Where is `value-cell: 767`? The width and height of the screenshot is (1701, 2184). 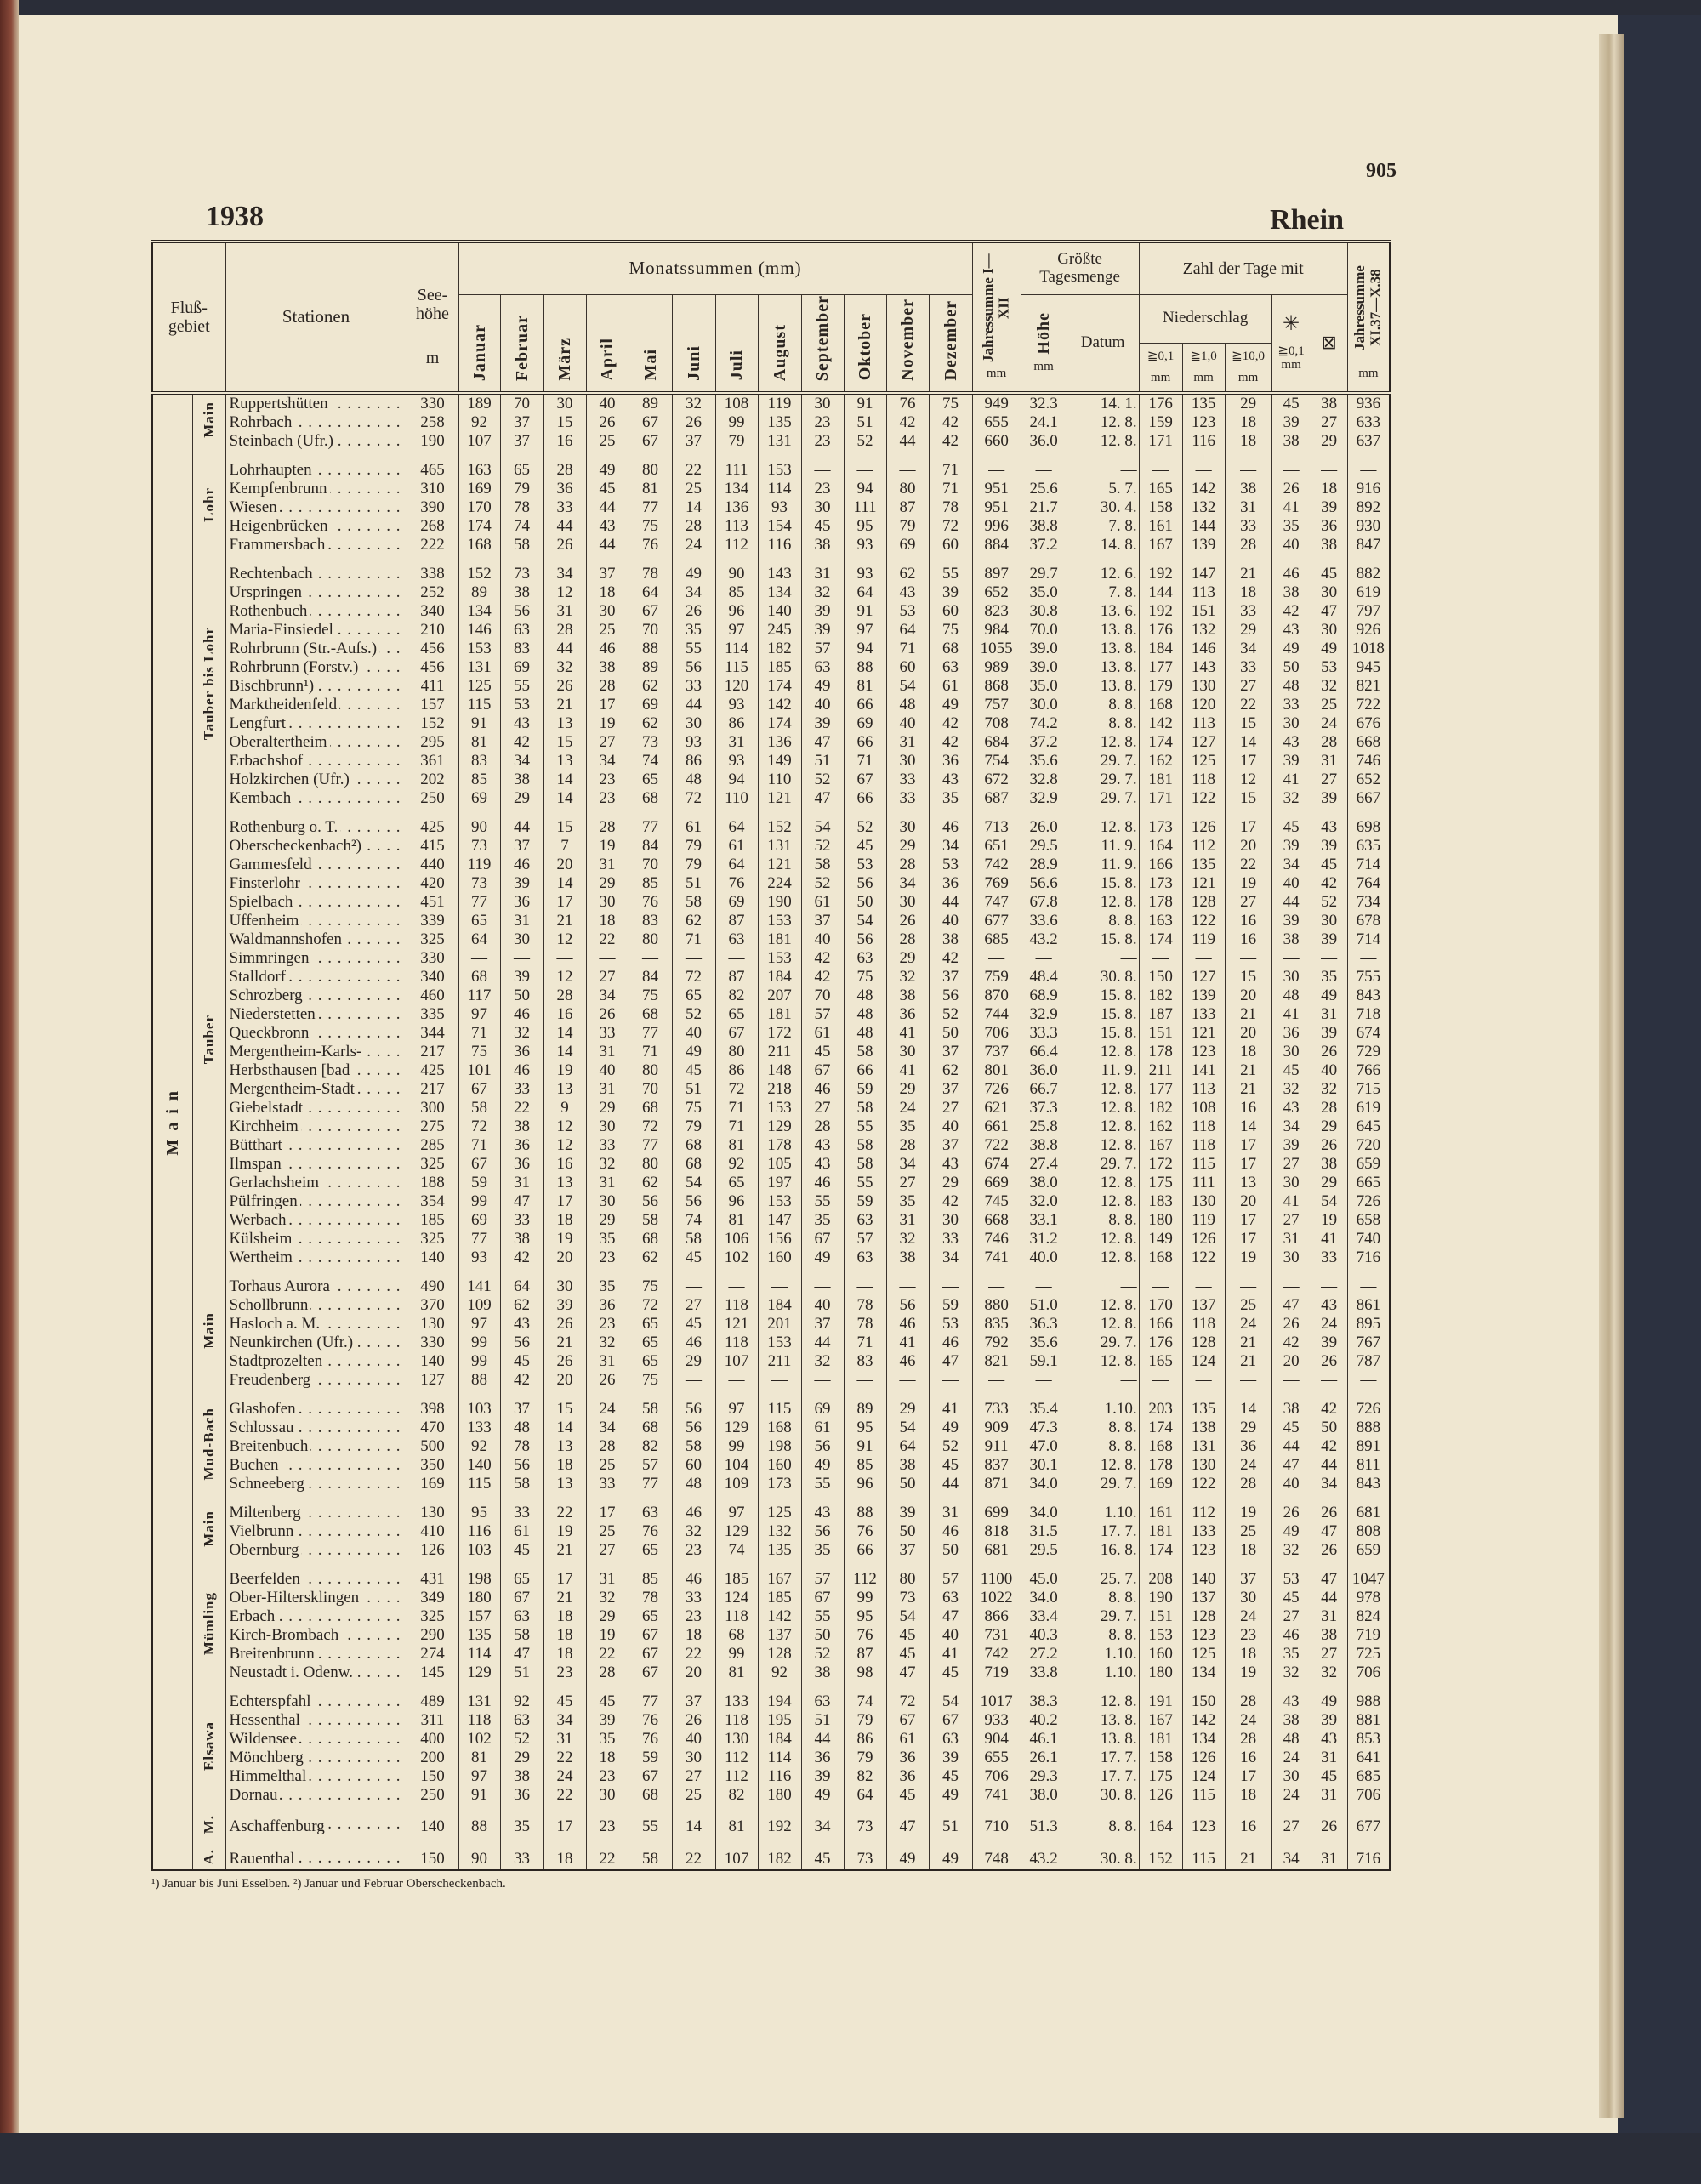 value-cell: 767 is located at coordinates (1369, 1342).